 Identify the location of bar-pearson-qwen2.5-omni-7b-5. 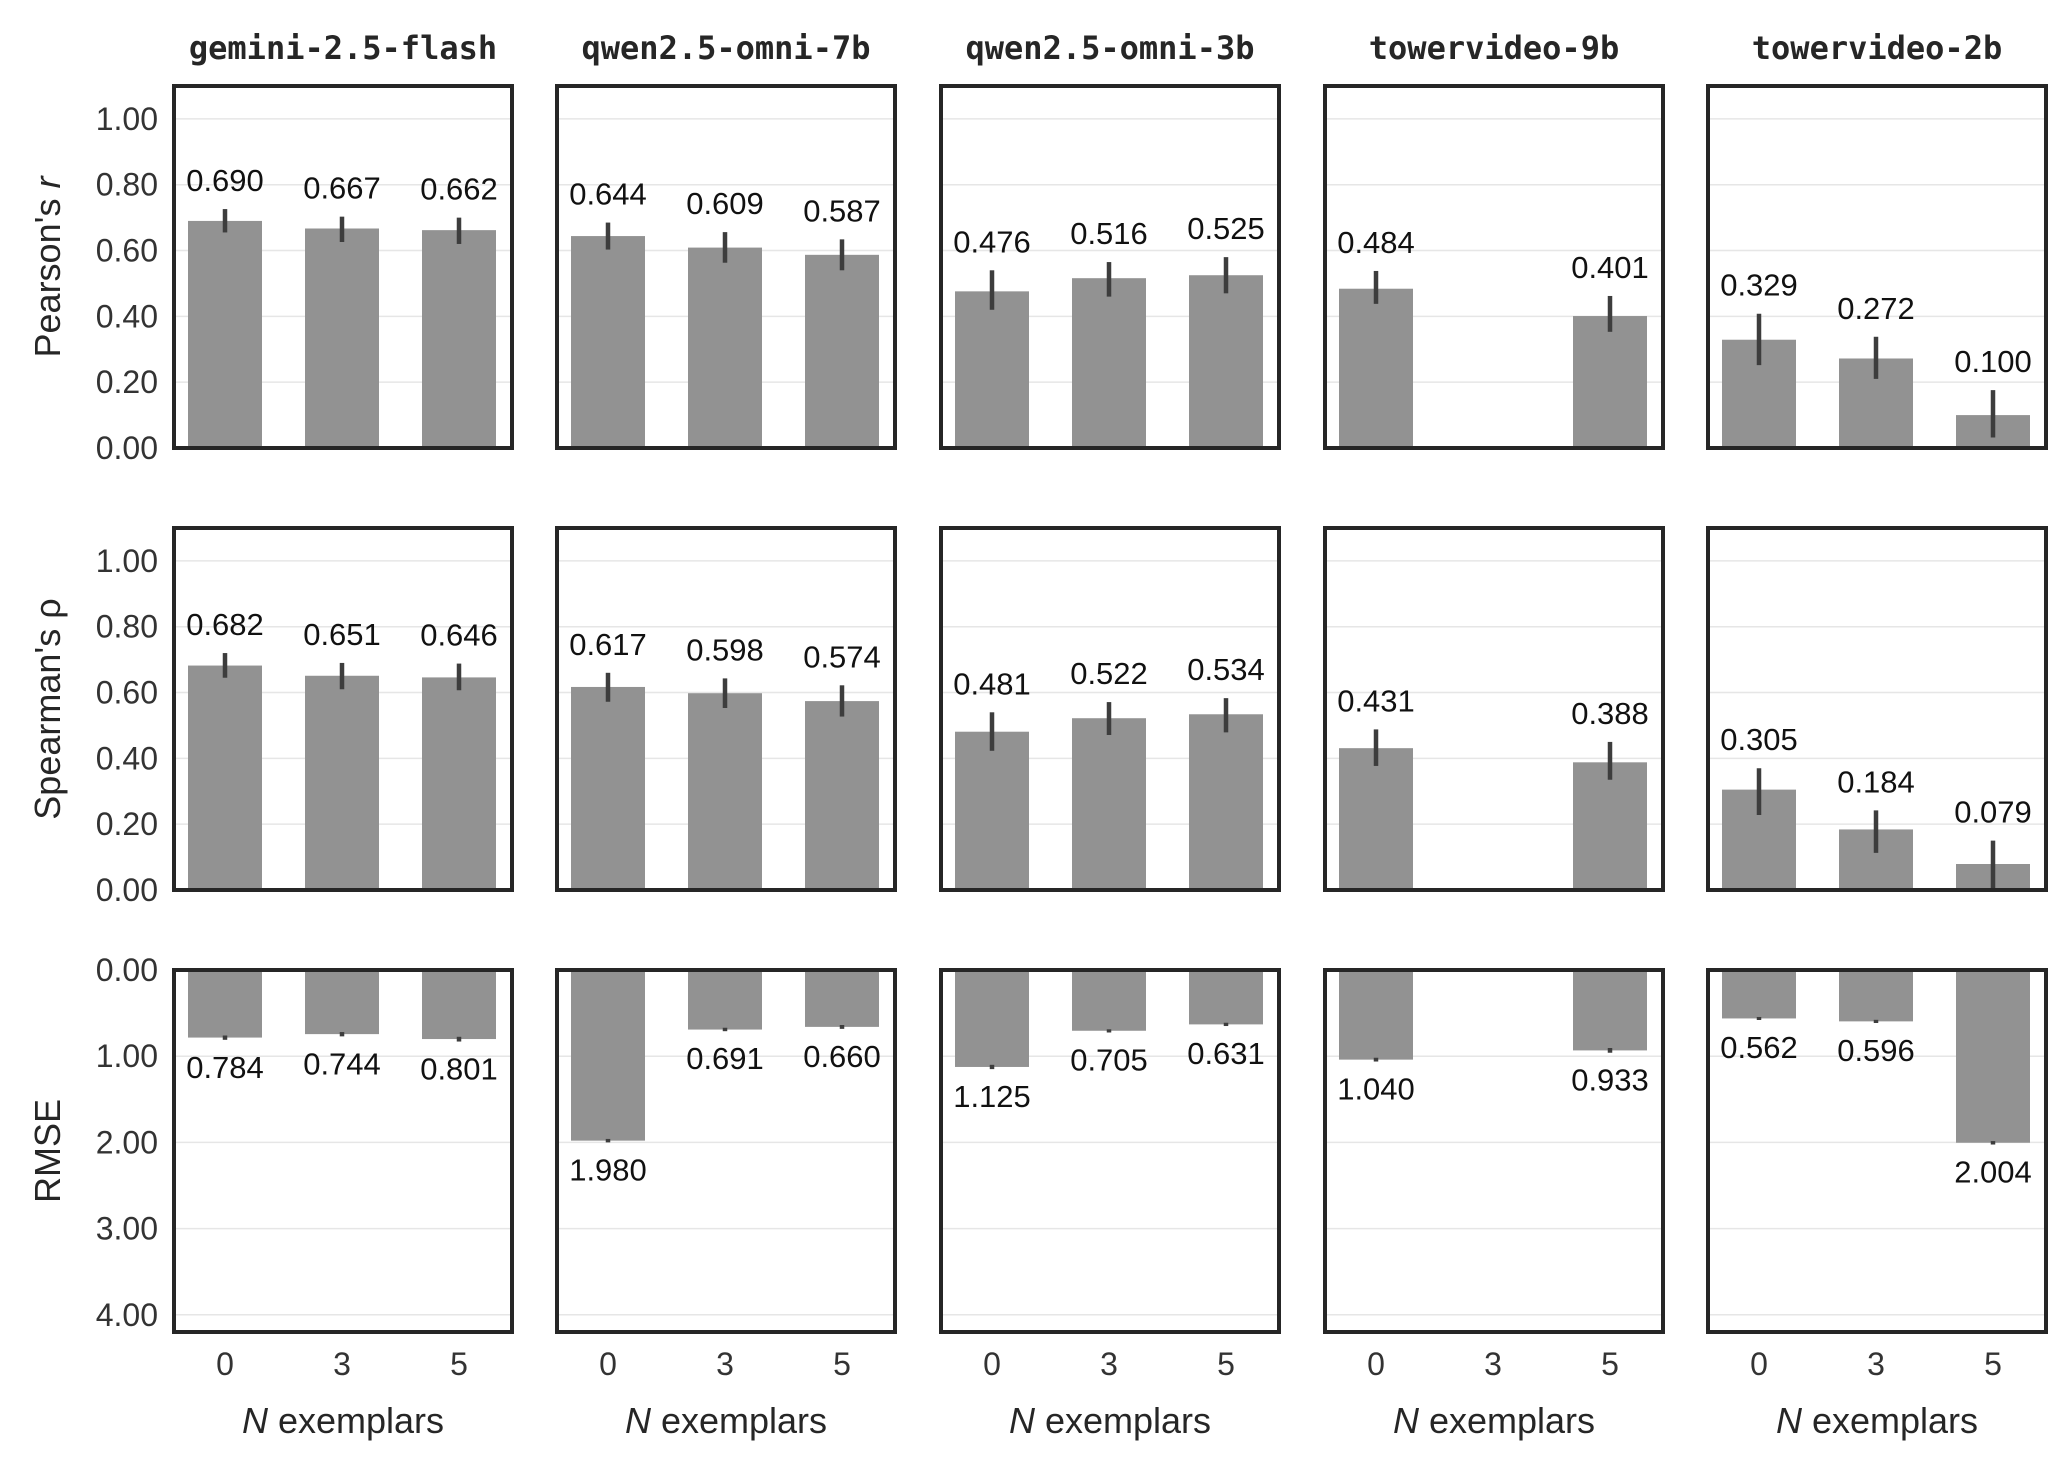
(842, 351).